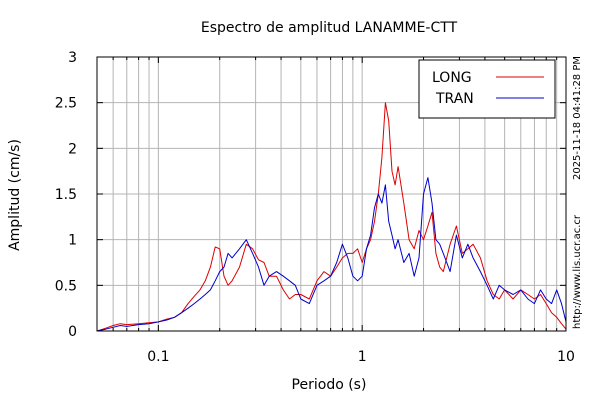 The width and height of the screenshot is (600, 400). I want to click on y-tick-label: 3, so click(72, 58).